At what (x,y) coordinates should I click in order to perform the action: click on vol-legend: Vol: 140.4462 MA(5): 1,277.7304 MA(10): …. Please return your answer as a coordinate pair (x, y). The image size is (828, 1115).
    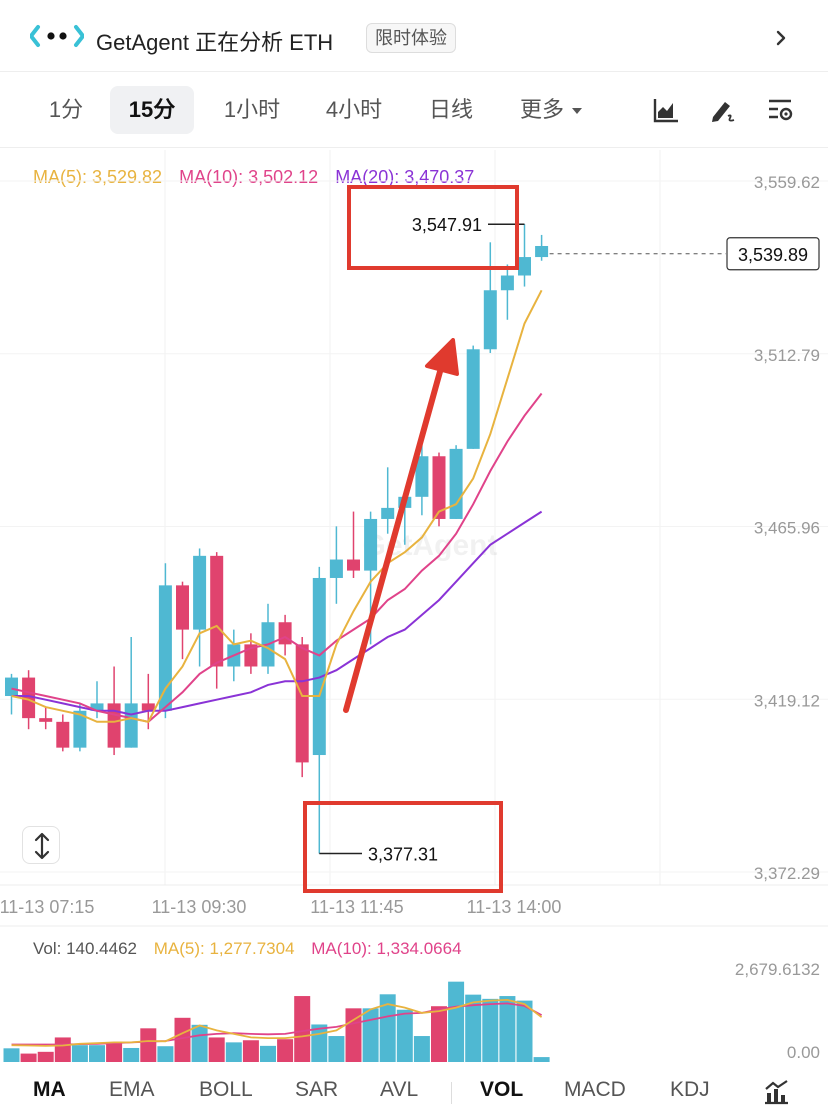
    Looking at the image, I should click on (253, 949).